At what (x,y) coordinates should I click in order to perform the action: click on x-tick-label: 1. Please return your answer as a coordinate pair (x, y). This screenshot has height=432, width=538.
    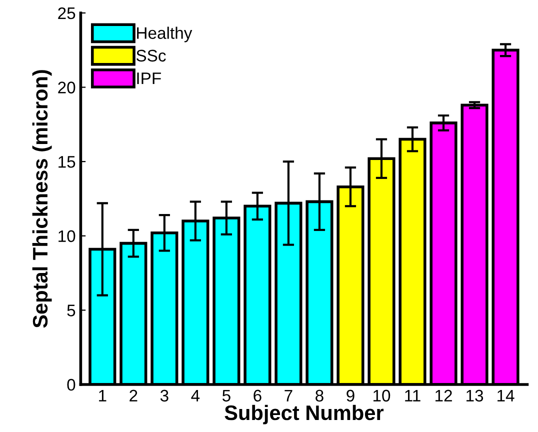
    Looking at the image, I should click on (102, 396).